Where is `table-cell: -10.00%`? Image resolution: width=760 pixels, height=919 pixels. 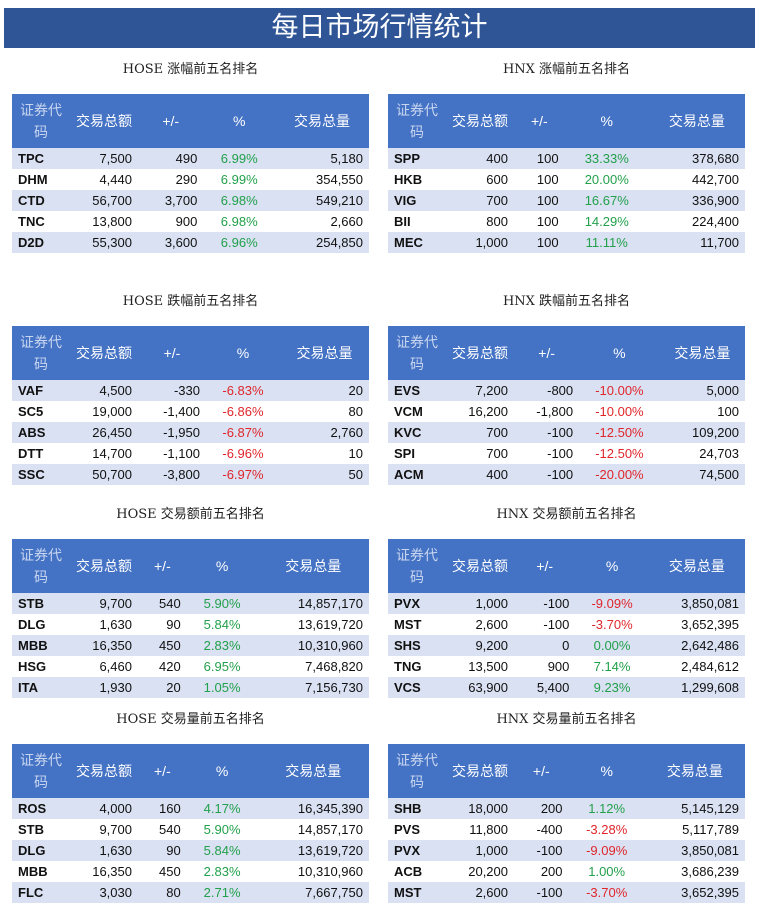 table-cell: -10.00% is located at coordinates (619, 411).